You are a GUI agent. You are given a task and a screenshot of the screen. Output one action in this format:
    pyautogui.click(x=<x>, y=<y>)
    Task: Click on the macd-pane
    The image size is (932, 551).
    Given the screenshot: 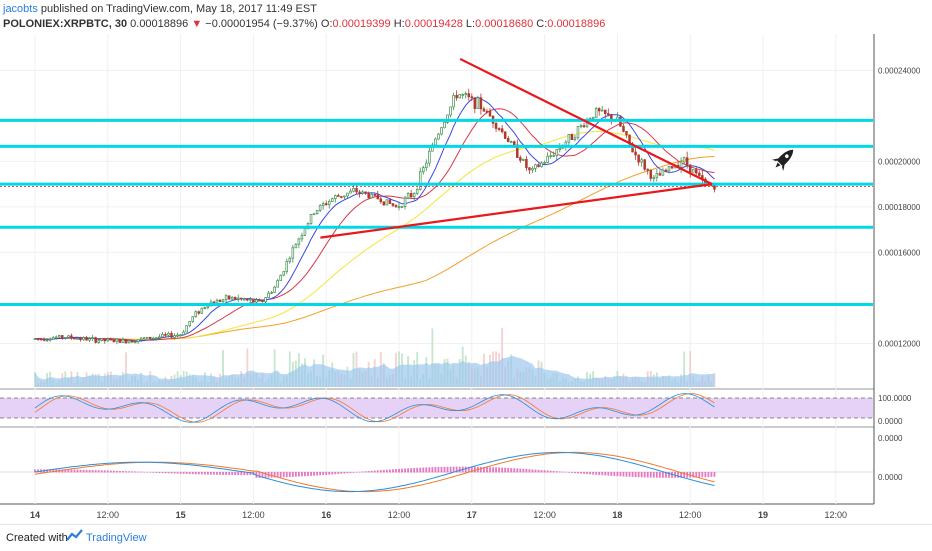 What is the action you would take?
    pyautogui.click(x=436, y=472)
    